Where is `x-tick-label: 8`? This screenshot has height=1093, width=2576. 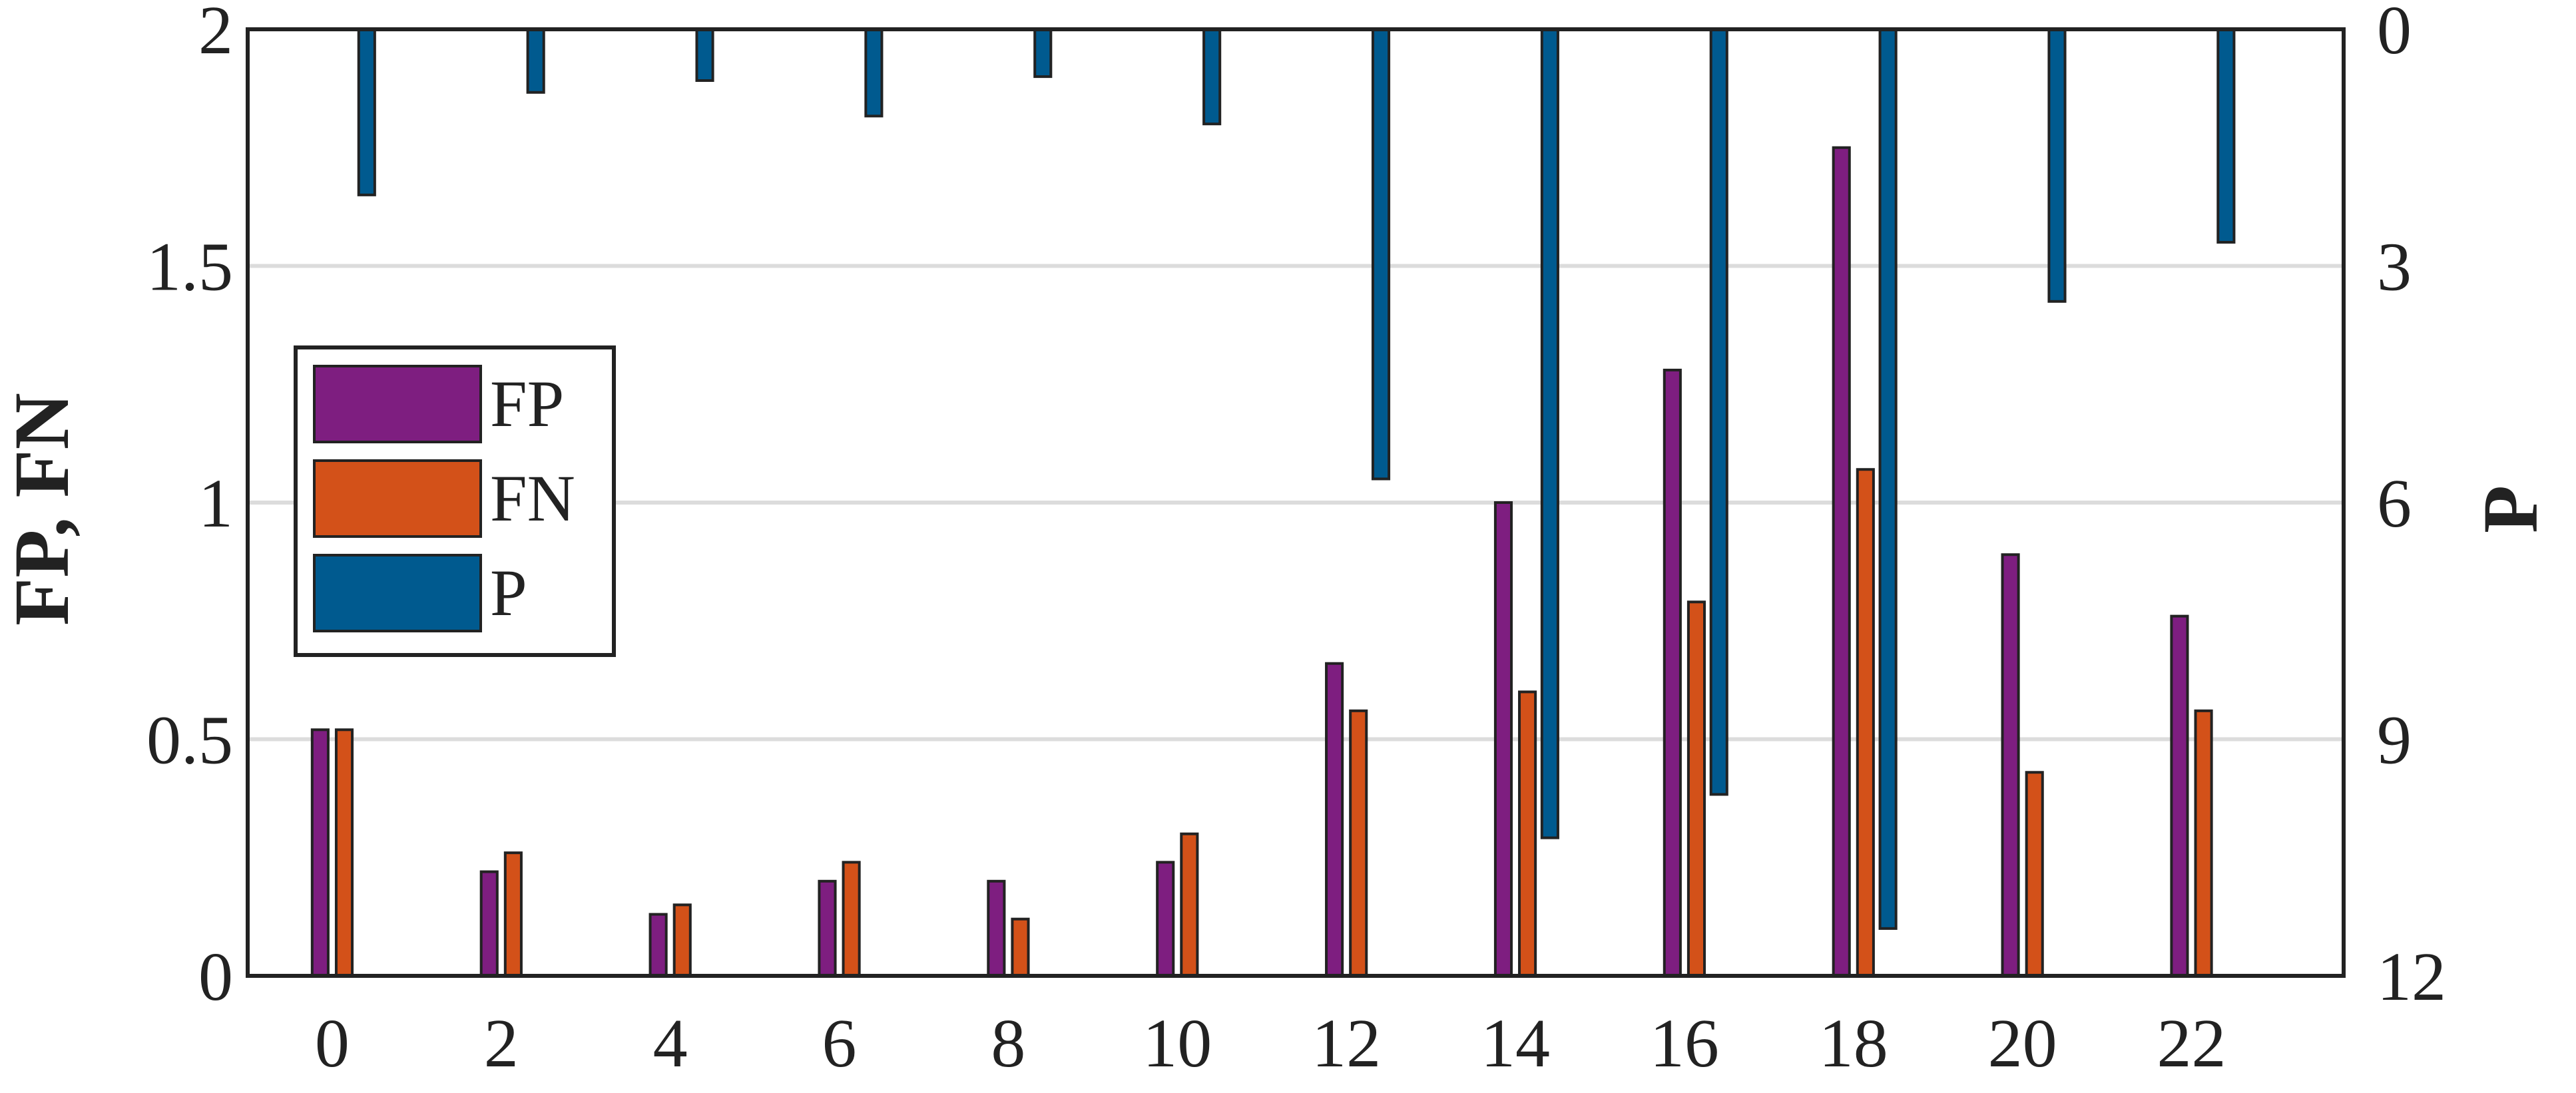 x-tick-label: 8 is located at coordinates (1008, 1043).